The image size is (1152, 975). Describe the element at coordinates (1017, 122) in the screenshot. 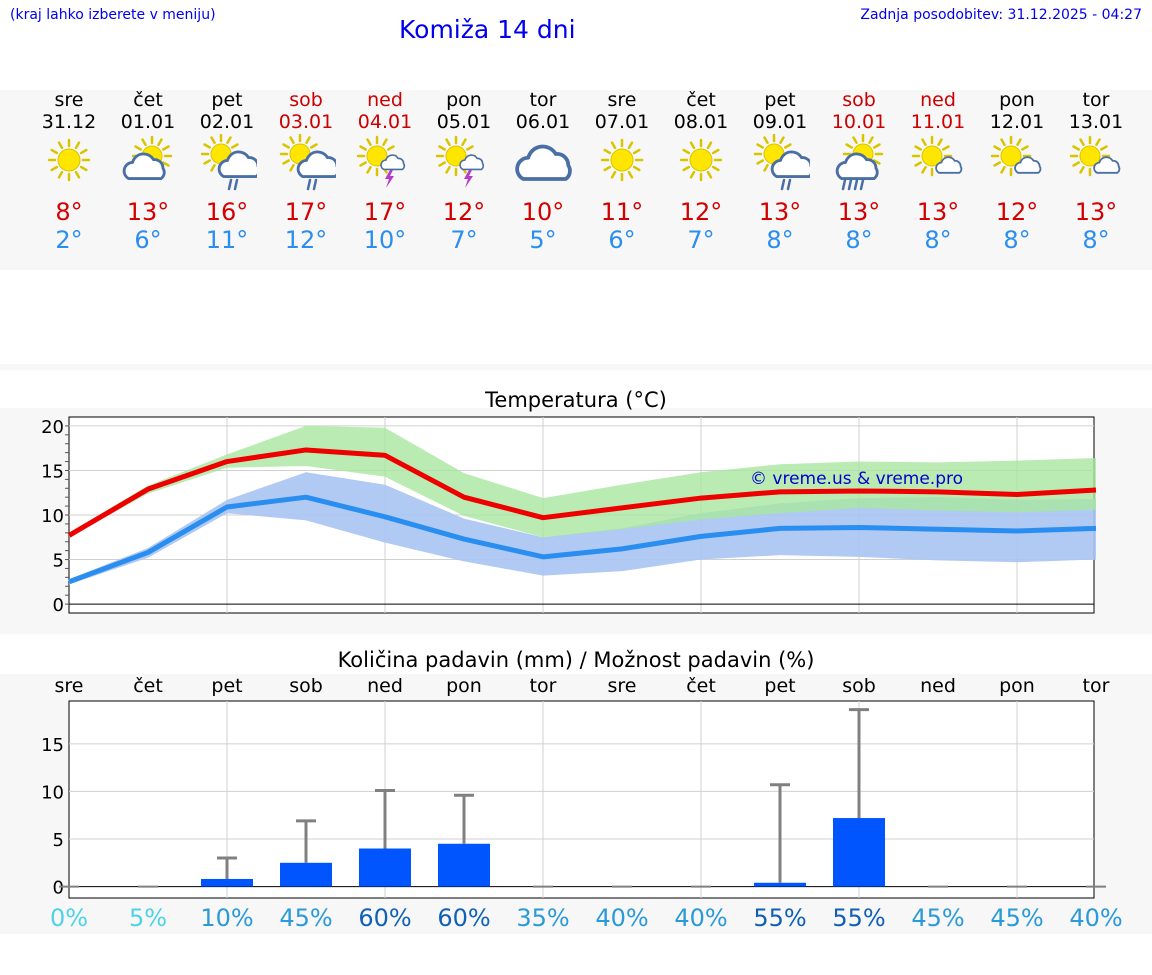

I see `day-date: 12.01` at that location.